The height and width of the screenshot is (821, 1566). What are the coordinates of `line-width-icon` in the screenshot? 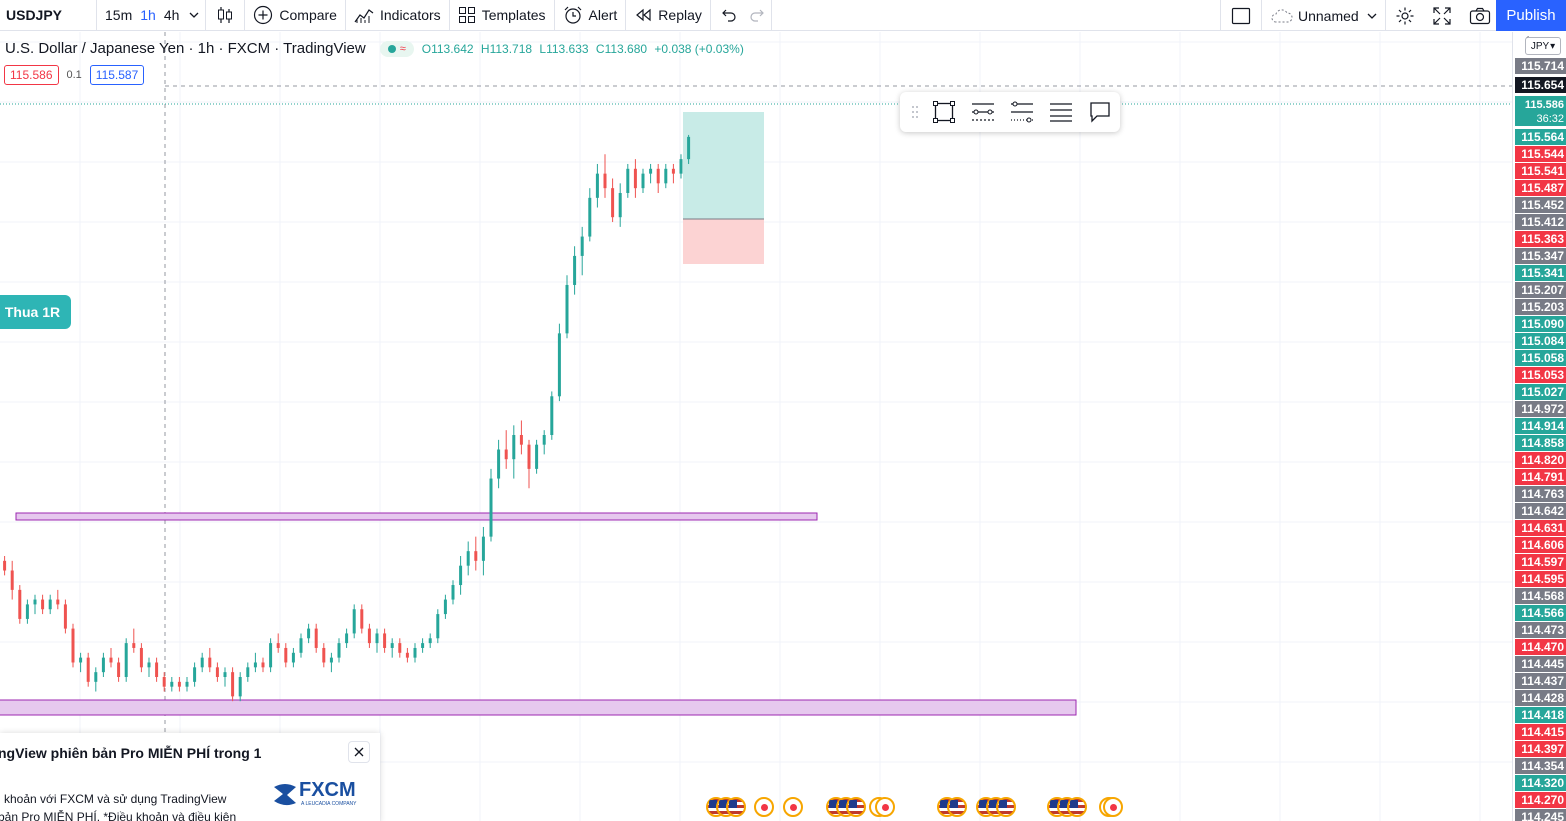 It's located at (1021, 112).